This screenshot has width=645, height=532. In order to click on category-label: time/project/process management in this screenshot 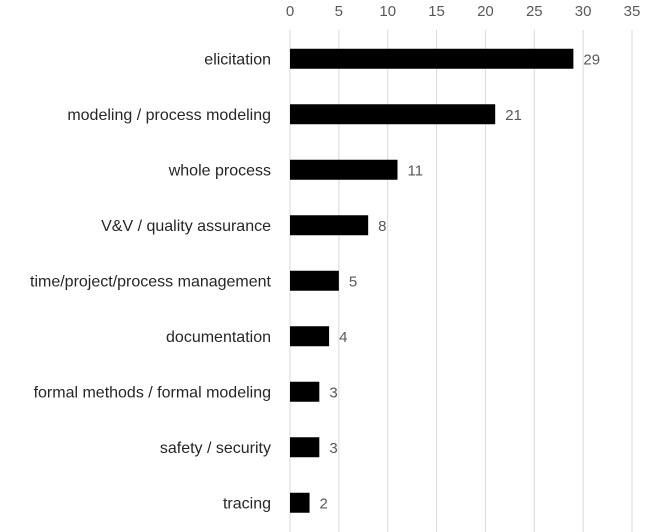, I will do `click(151, 281)`.